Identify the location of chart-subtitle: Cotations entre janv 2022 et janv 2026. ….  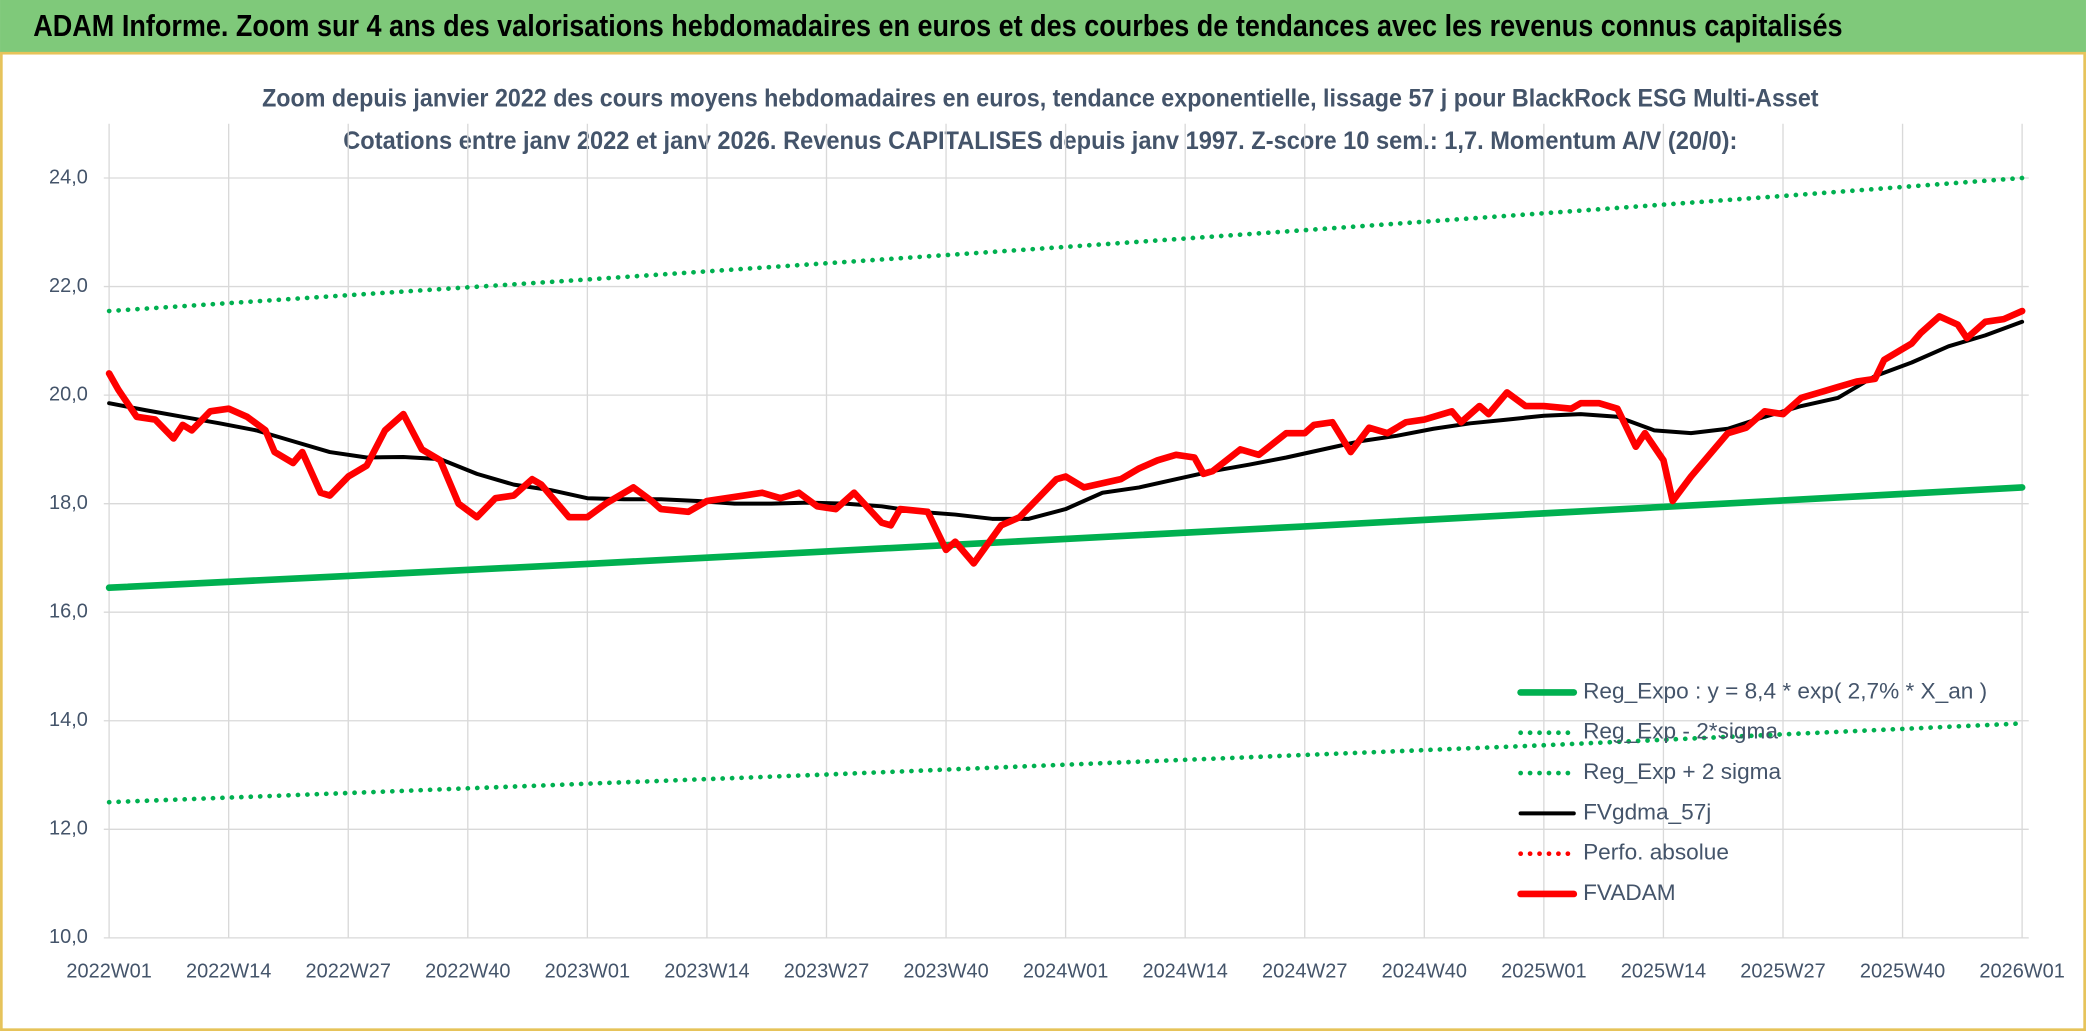
(1040, 141).